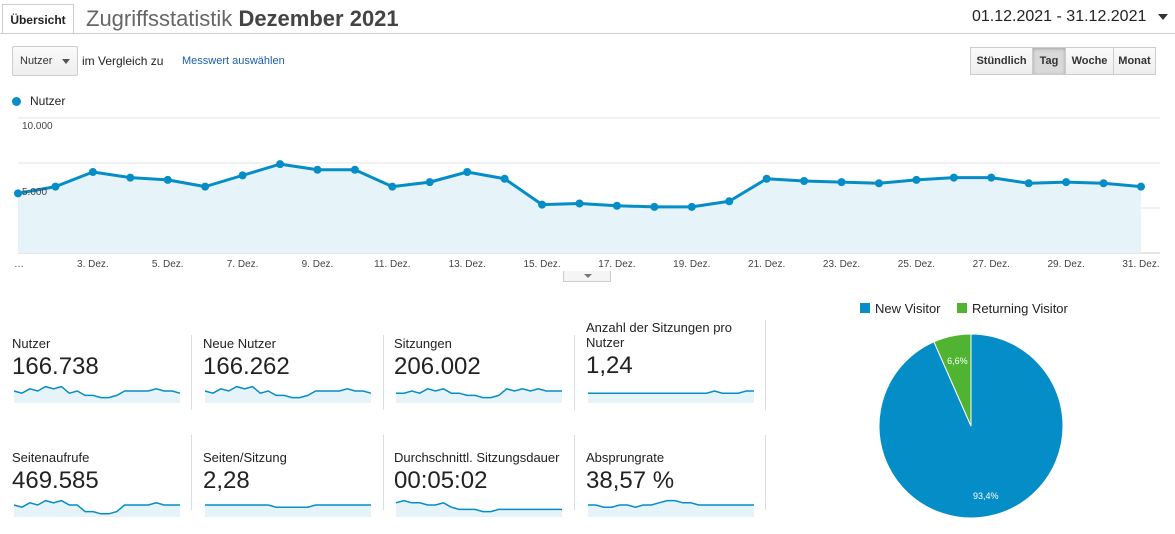 The height and width of the screenshot is (534, 1175). What do you see at coordinates (55, 366) in the screenshot?
I see `metric-value: 166.738` at bounding box center [55, 366].